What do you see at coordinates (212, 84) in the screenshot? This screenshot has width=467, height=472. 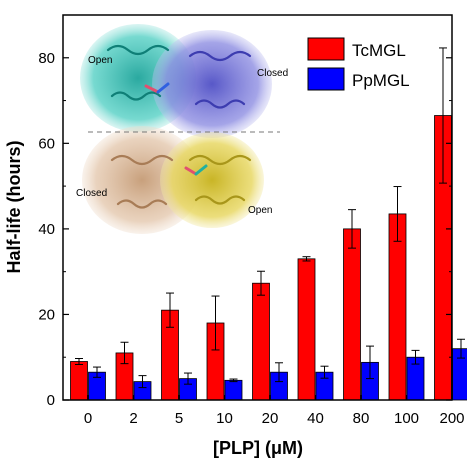 I see `chain-b-purple` at bounding box center [212, 84].